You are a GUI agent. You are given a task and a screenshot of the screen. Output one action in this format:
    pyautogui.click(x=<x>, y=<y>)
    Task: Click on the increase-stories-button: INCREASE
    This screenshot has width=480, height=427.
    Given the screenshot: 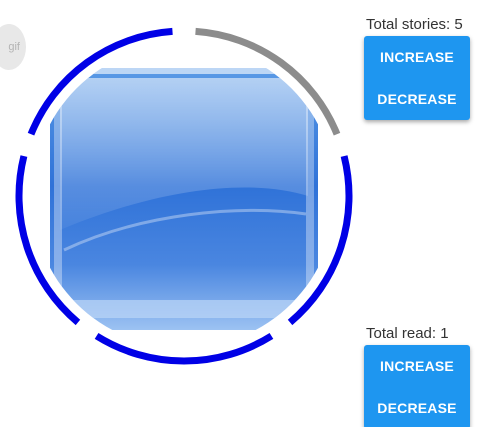 What is the action you would take?
    pyautogui.click(x=417, y=57)
    